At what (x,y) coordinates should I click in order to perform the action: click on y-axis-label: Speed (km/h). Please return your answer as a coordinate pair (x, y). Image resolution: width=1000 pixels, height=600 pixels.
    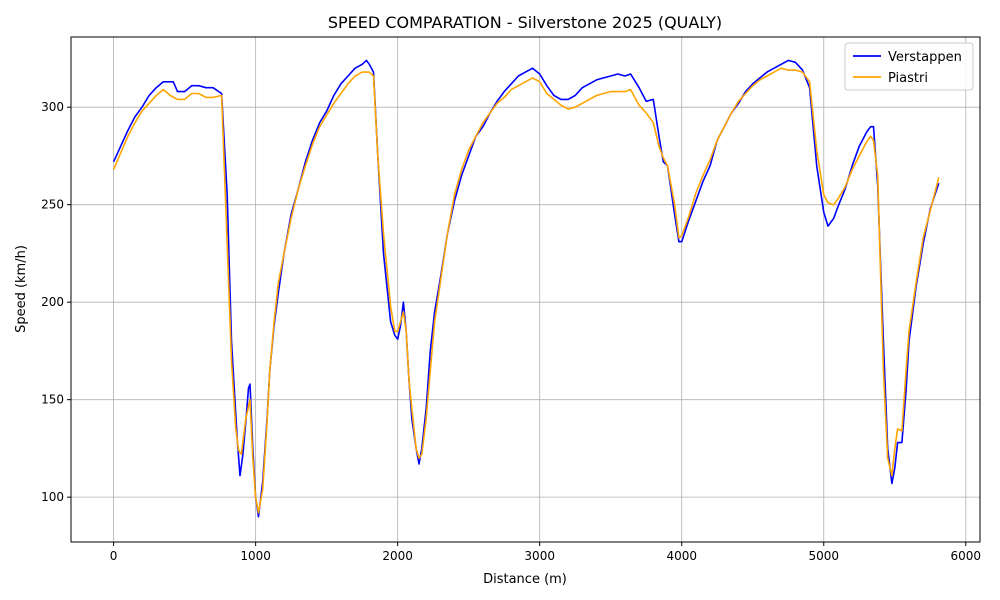
    Looking at the image, I should click on (21, 289).